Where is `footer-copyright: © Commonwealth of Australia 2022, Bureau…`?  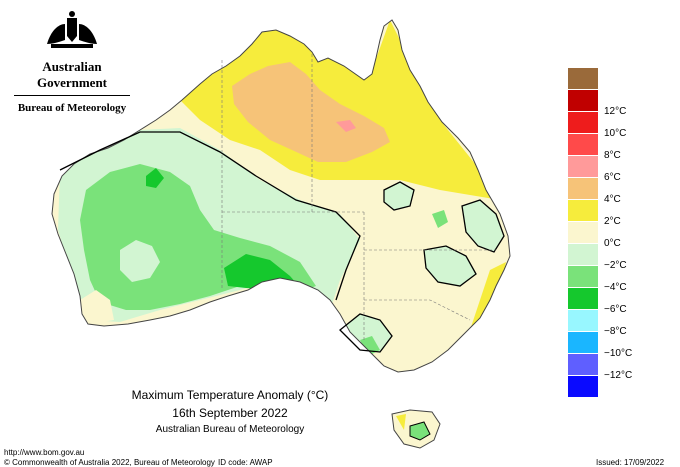 footer-copyright: © Commonwealth of Australia 2022, Bureau… is located at coordinates (109, 462).